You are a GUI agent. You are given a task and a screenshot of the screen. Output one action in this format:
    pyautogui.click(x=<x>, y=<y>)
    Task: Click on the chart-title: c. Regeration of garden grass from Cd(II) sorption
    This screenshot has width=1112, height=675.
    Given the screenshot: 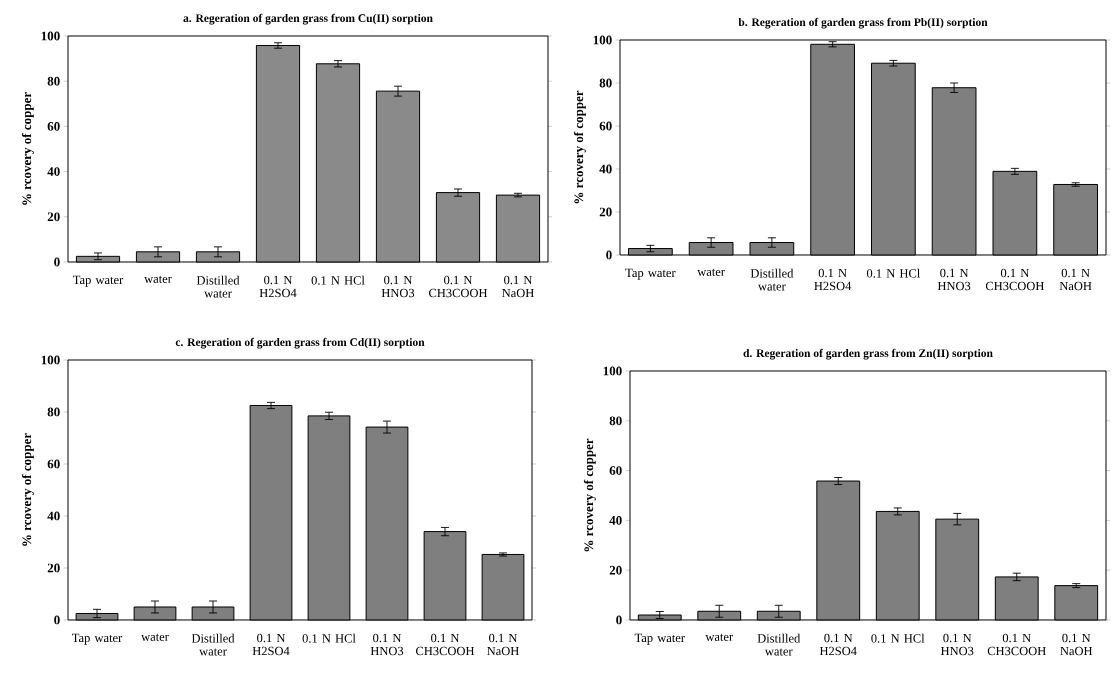 What is the action you would take?
    pyautogui.click(x=300, y=343)
    